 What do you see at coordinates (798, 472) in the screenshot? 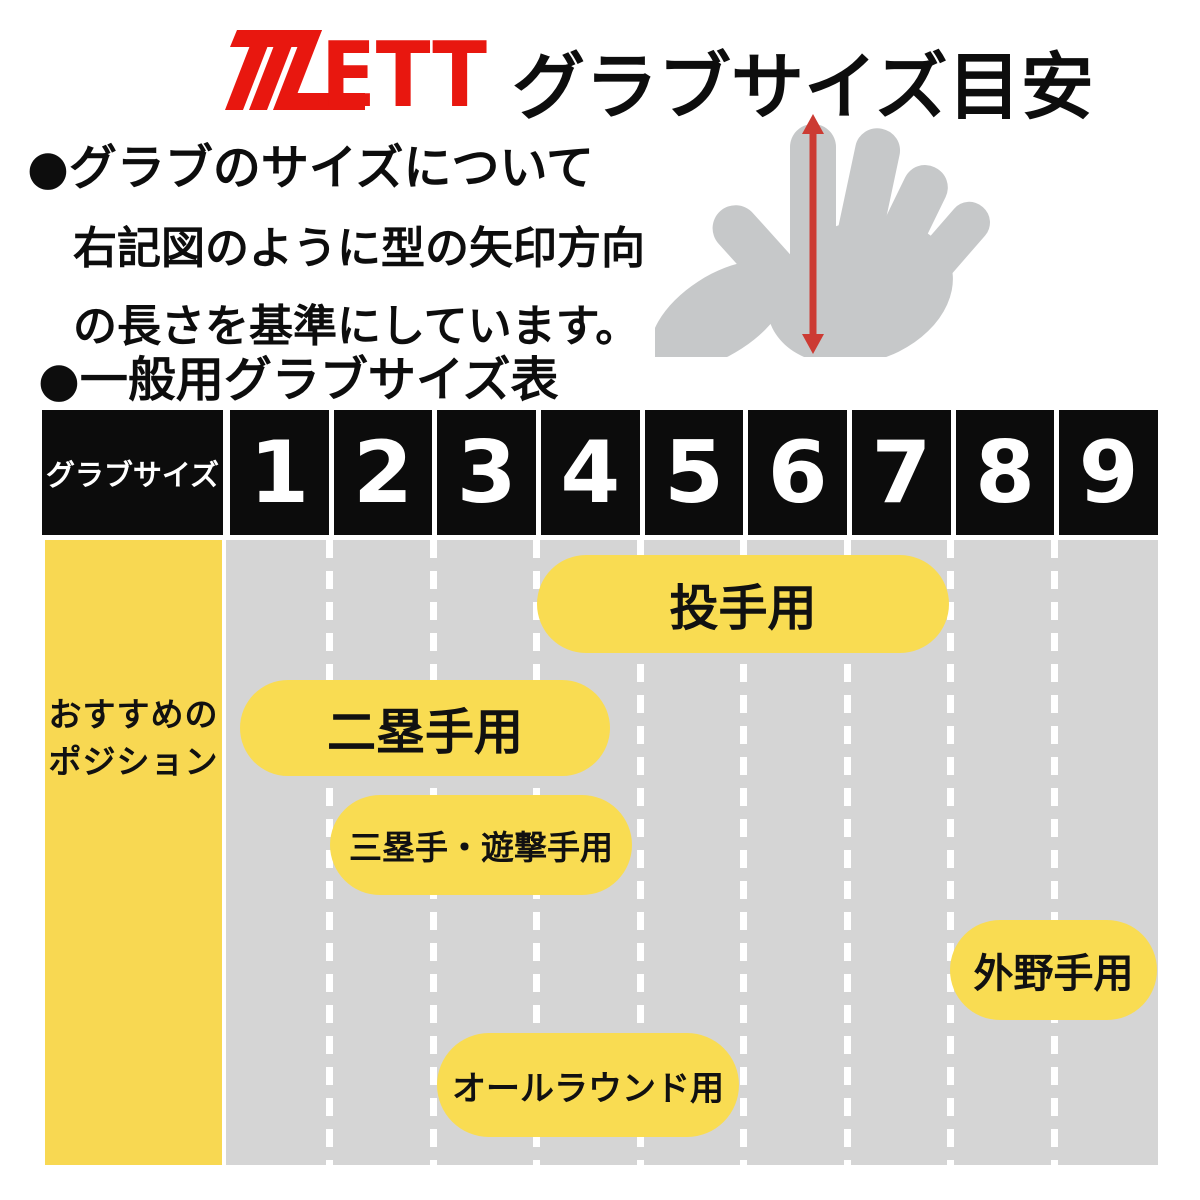
I see `size-header-cell: 6` at bounding box center [798, 472].